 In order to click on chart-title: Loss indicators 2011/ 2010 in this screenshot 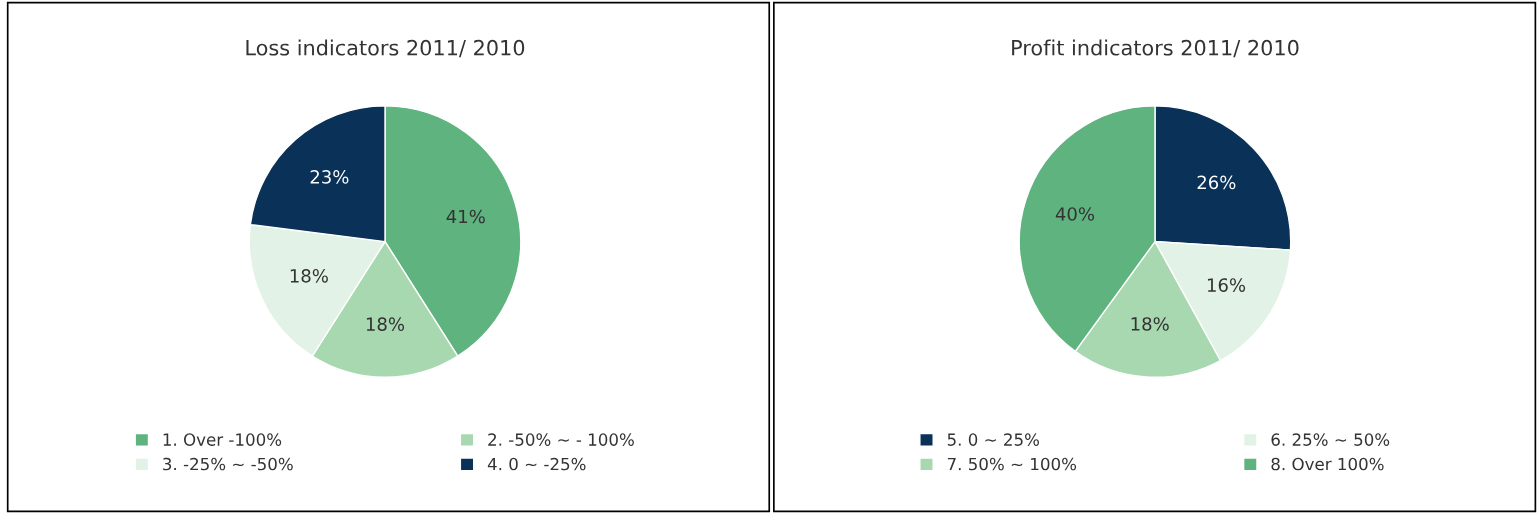, I will do `click(385, 48)`.